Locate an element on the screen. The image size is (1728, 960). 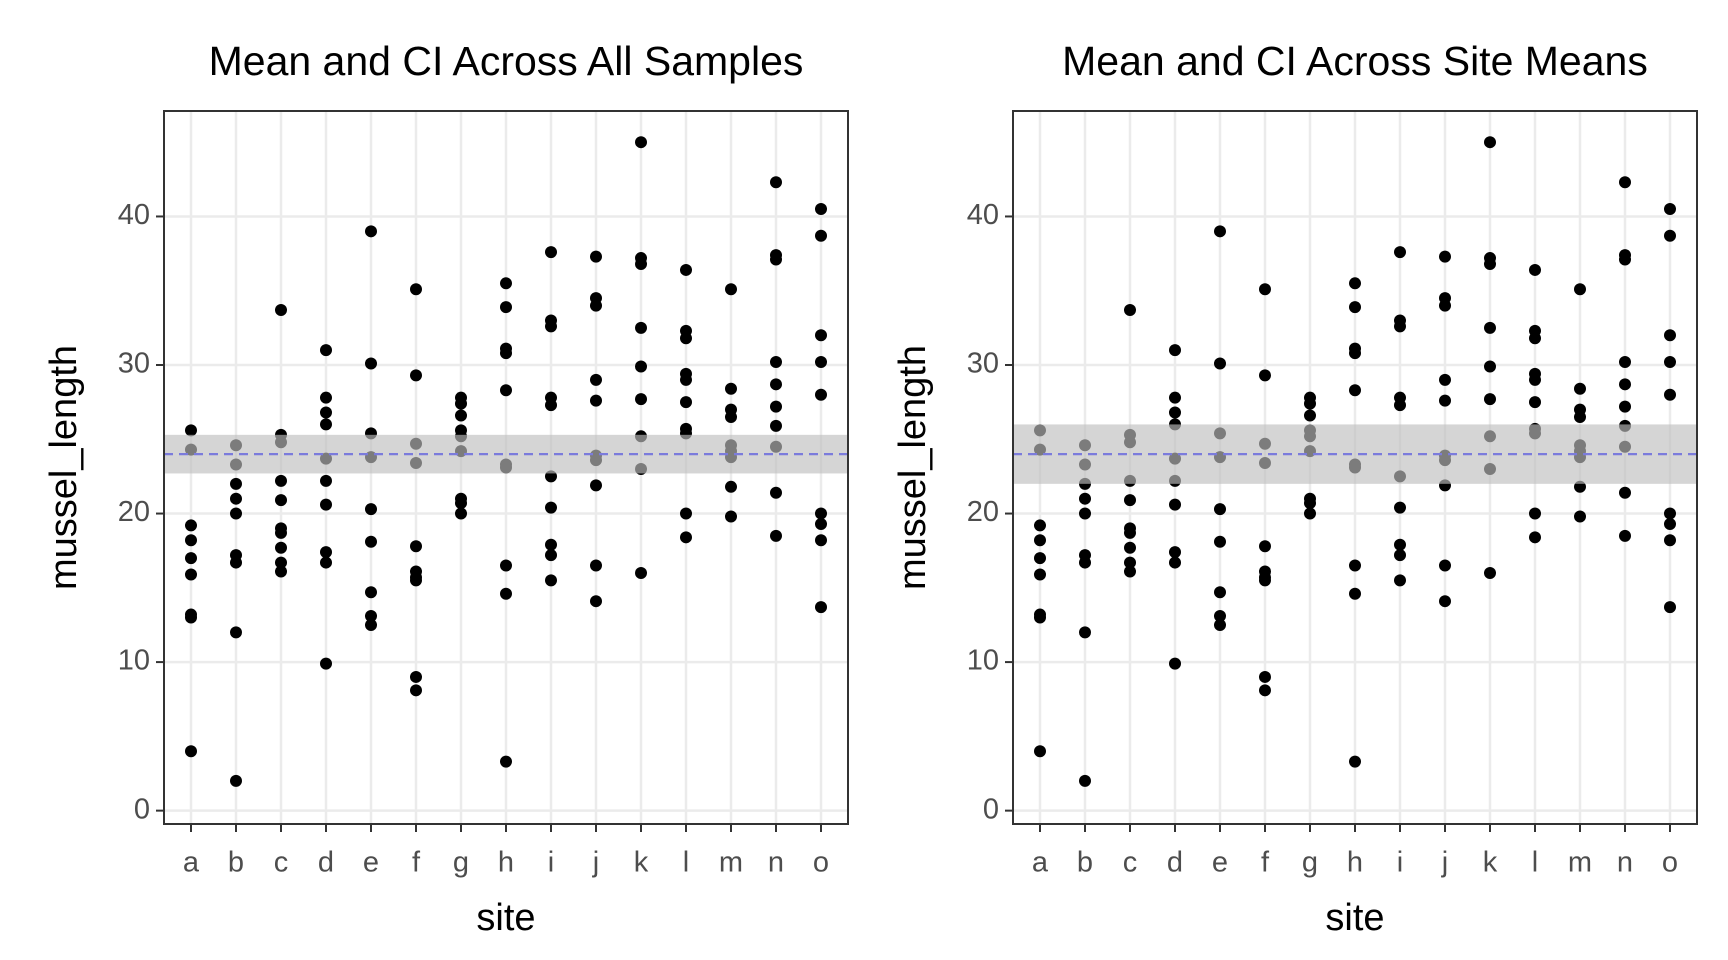
x-tick-label: k is located at coordinates (1490, 863).